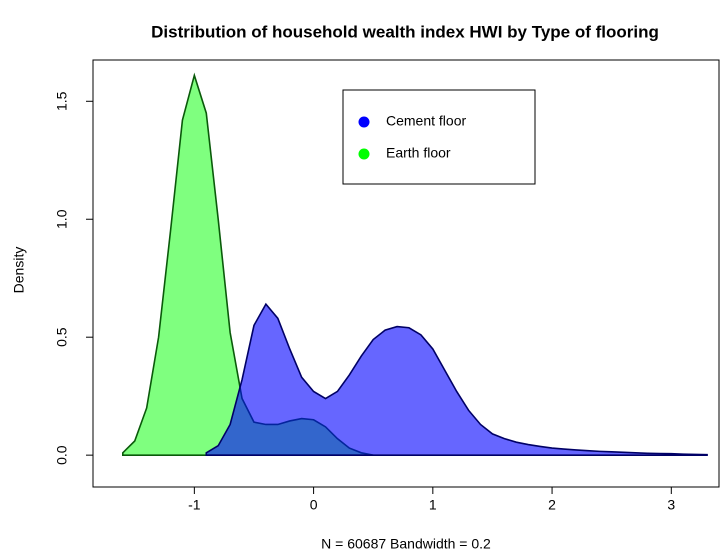 This screenshot has width=720, height=559. I want to click on legend: Cement floor Earth floor, so click(439, 137).